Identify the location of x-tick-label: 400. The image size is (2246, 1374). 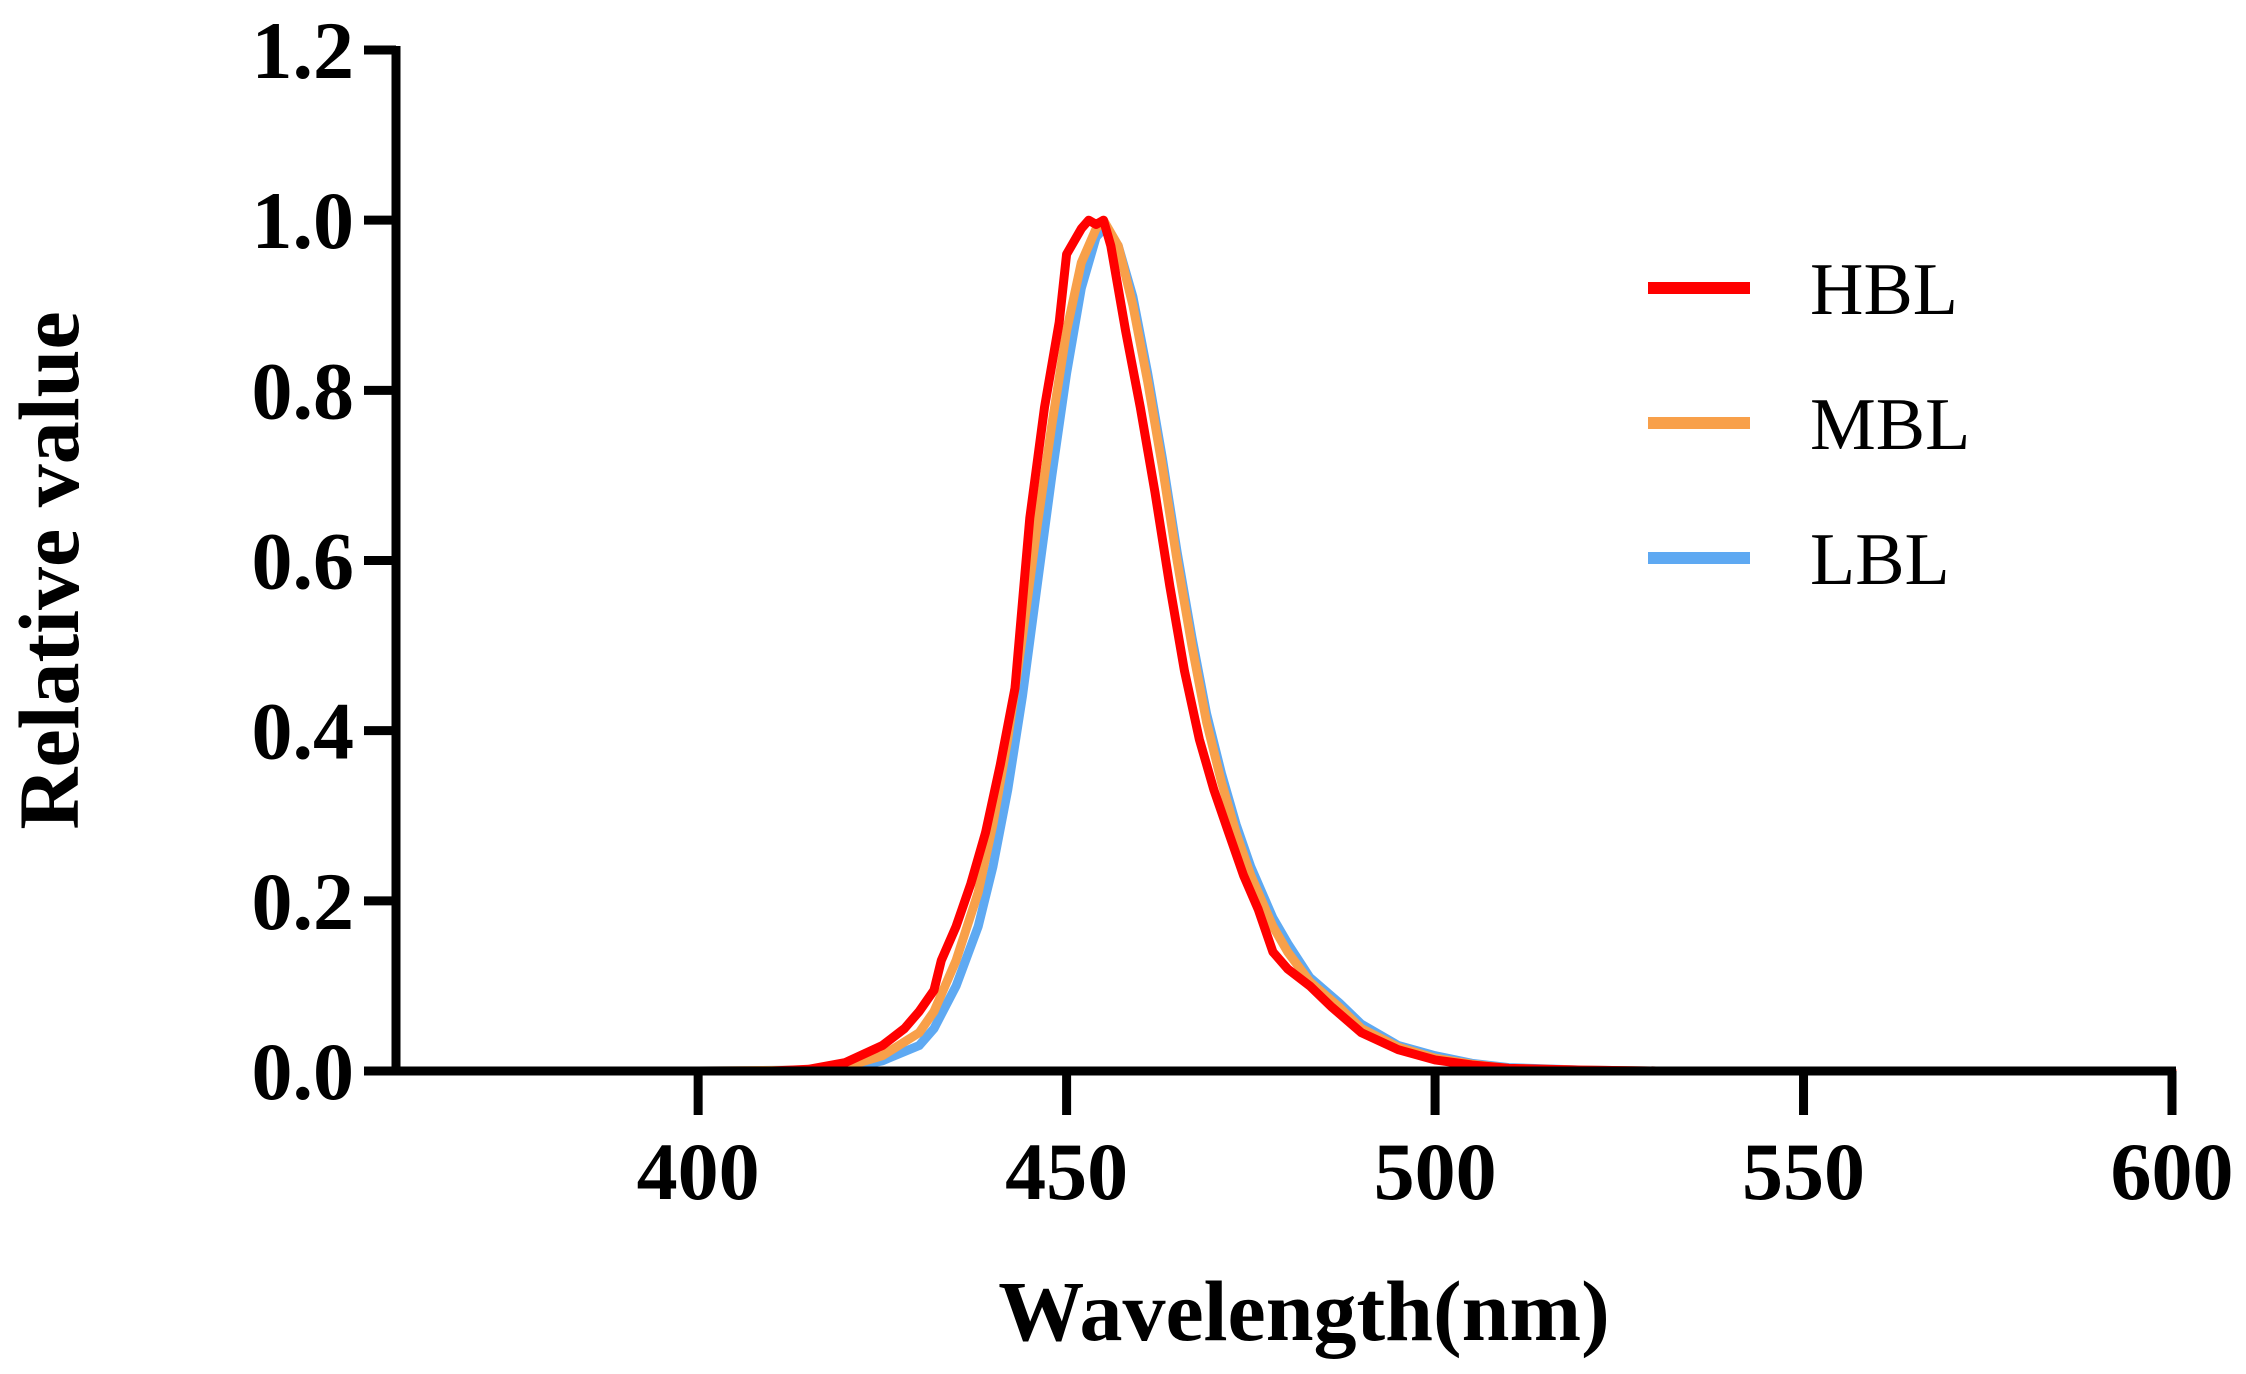
(698, 1171).